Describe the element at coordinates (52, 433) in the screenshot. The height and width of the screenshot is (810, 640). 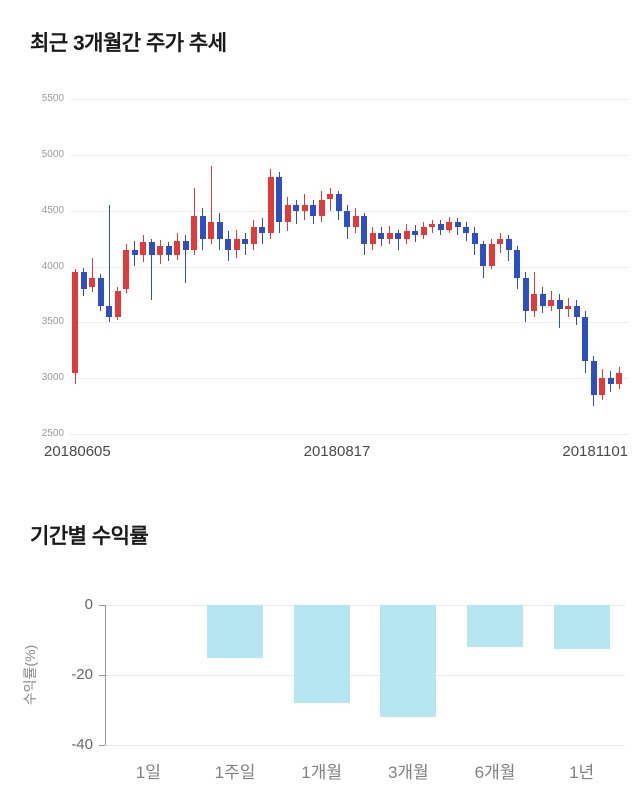
I see `y-tick-label: 2500` at that location.